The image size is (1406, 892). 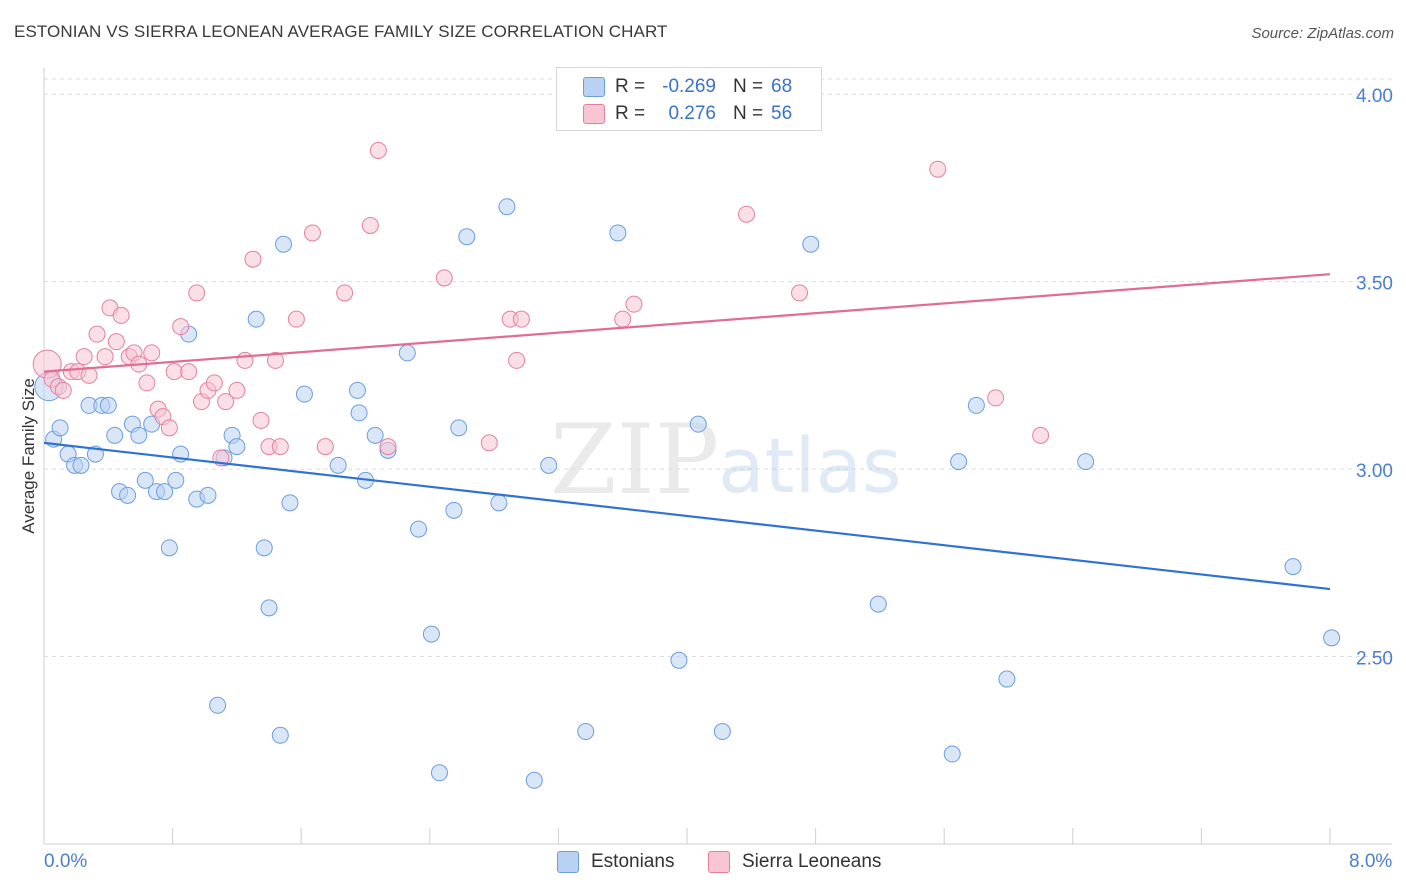 I want to click on legend-row-estonians: R = -0.269 N = 68, so click(x=689, y=87).